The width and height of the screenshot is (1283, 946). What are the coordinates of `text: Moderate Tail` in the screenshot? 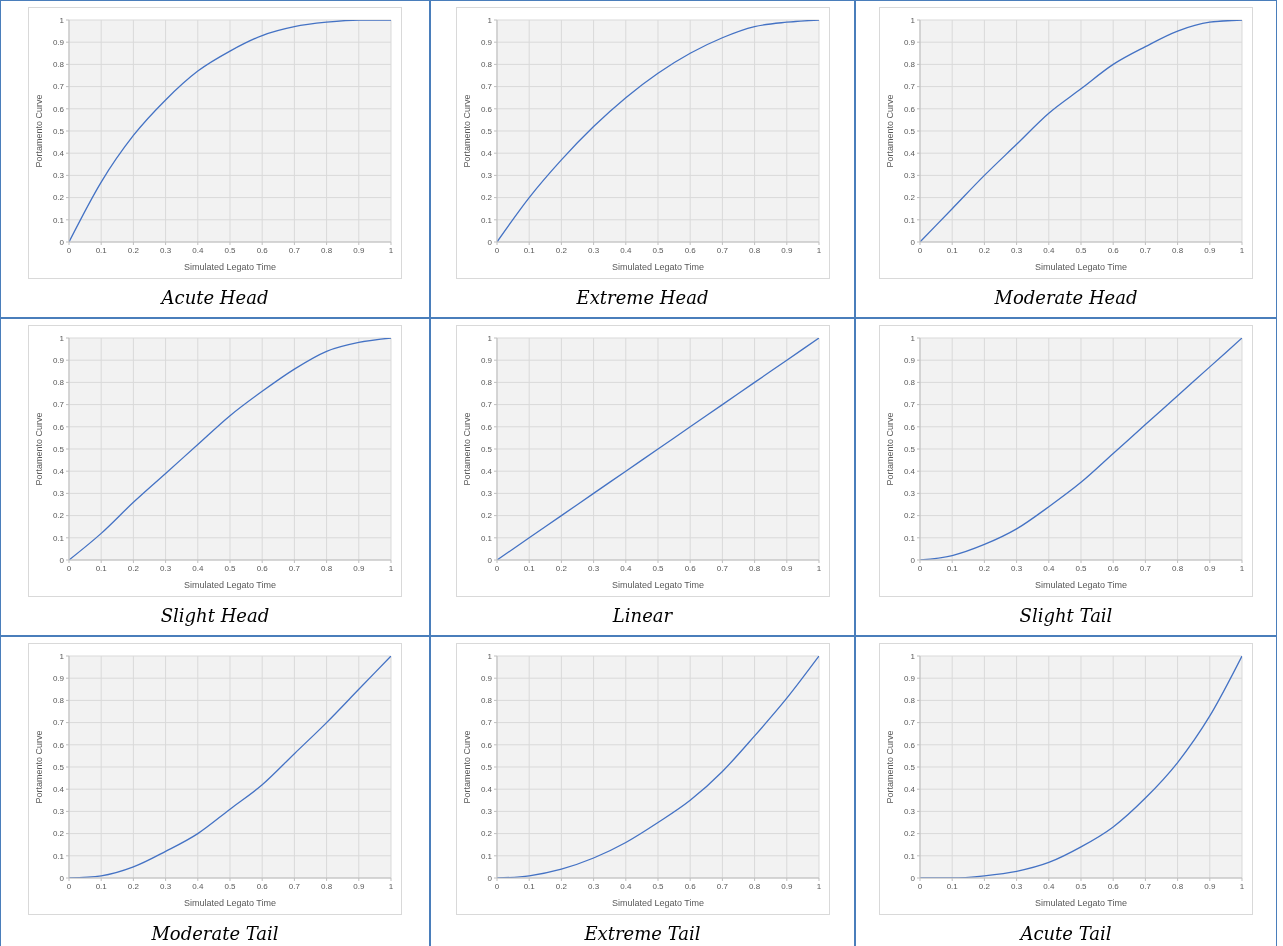 It's located at (215, 933).